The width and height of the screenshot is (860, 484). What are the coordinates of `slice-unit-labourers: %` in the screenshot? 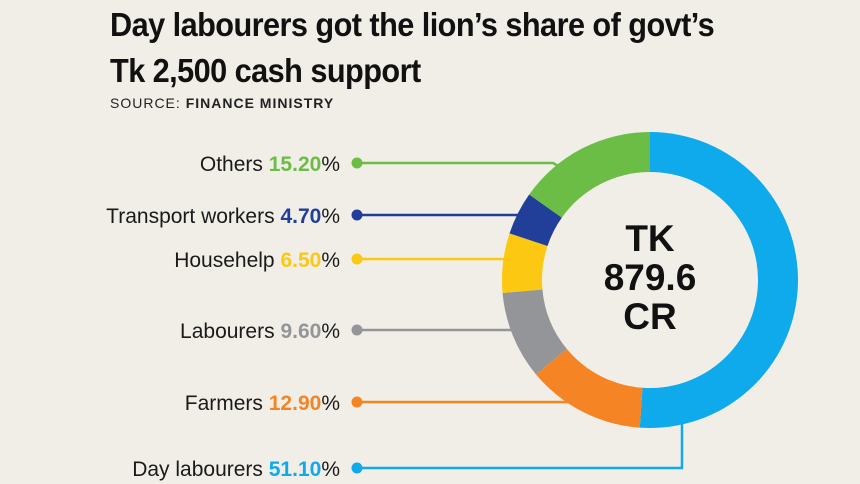 It's located at (330, 331).